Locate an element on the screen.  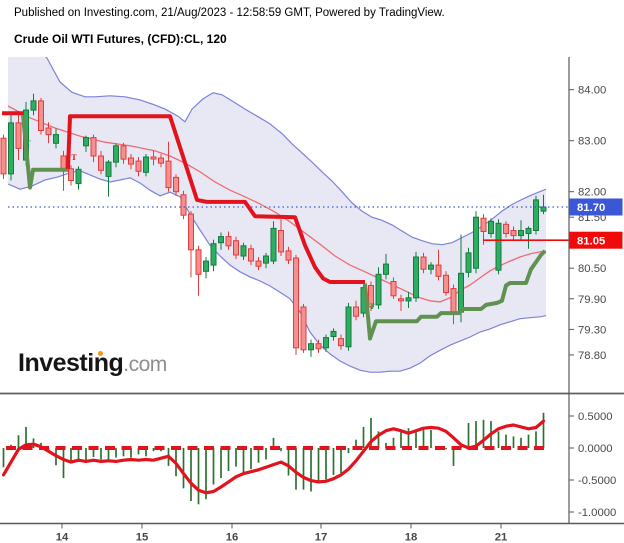
price-tick-label: 82.00 is located at coordinates (592, 193).